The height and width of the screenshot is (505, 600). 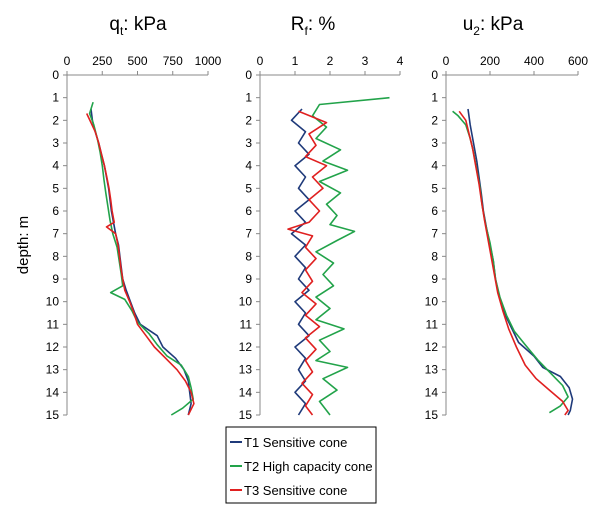 I want to click on panel-title-rest: : %, so click(x=322, y=24).